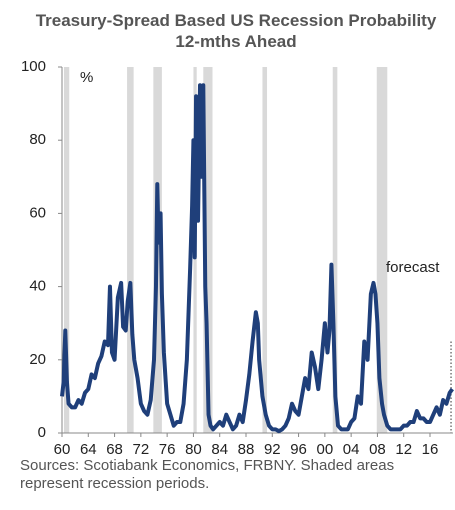 The width and height of the screenshot is (455, 510). I want to click on x-tick-label: 64, so click(88, 448).